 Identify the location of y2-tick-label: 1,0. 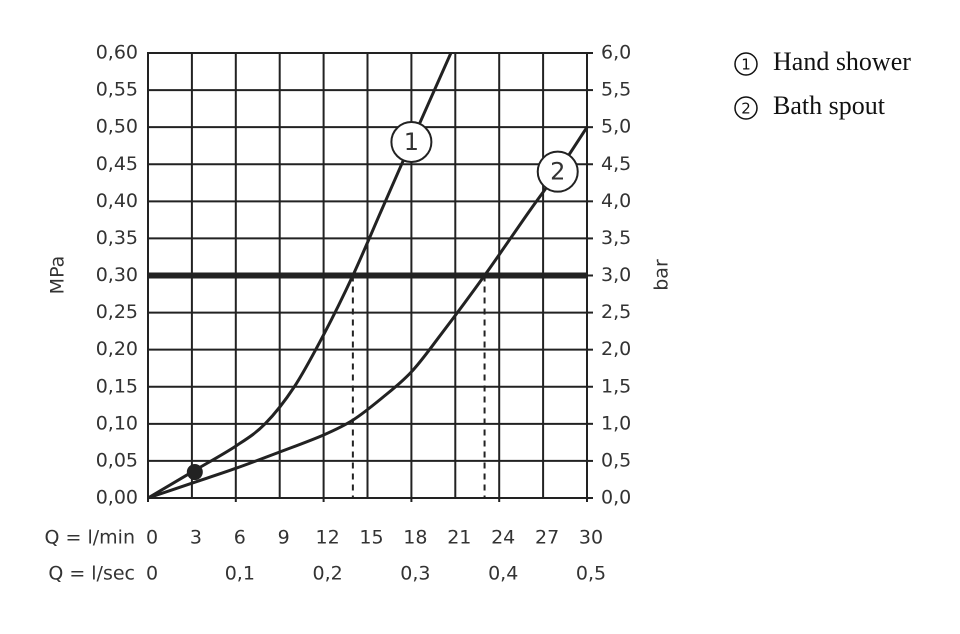
(616, 423).